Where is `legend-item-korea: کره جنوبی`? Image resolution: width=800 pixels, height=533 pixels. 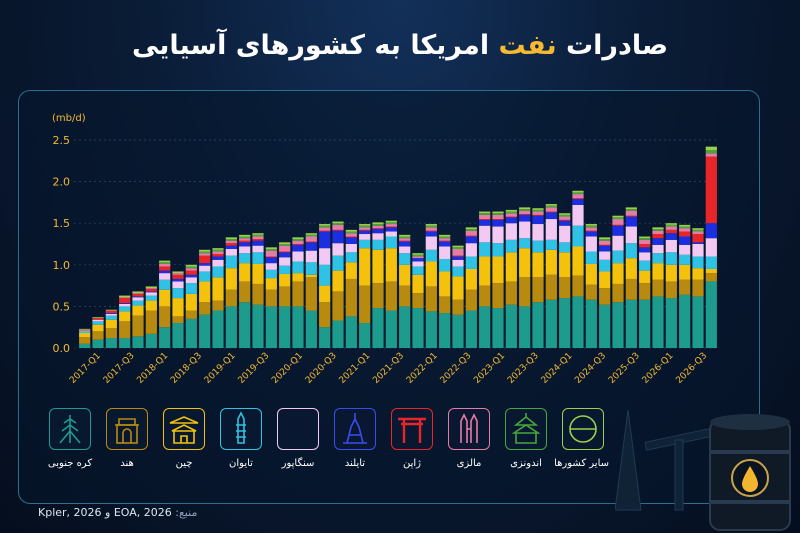
legend-item-korea: کره جنوبی is located at coordinates (70, 438).